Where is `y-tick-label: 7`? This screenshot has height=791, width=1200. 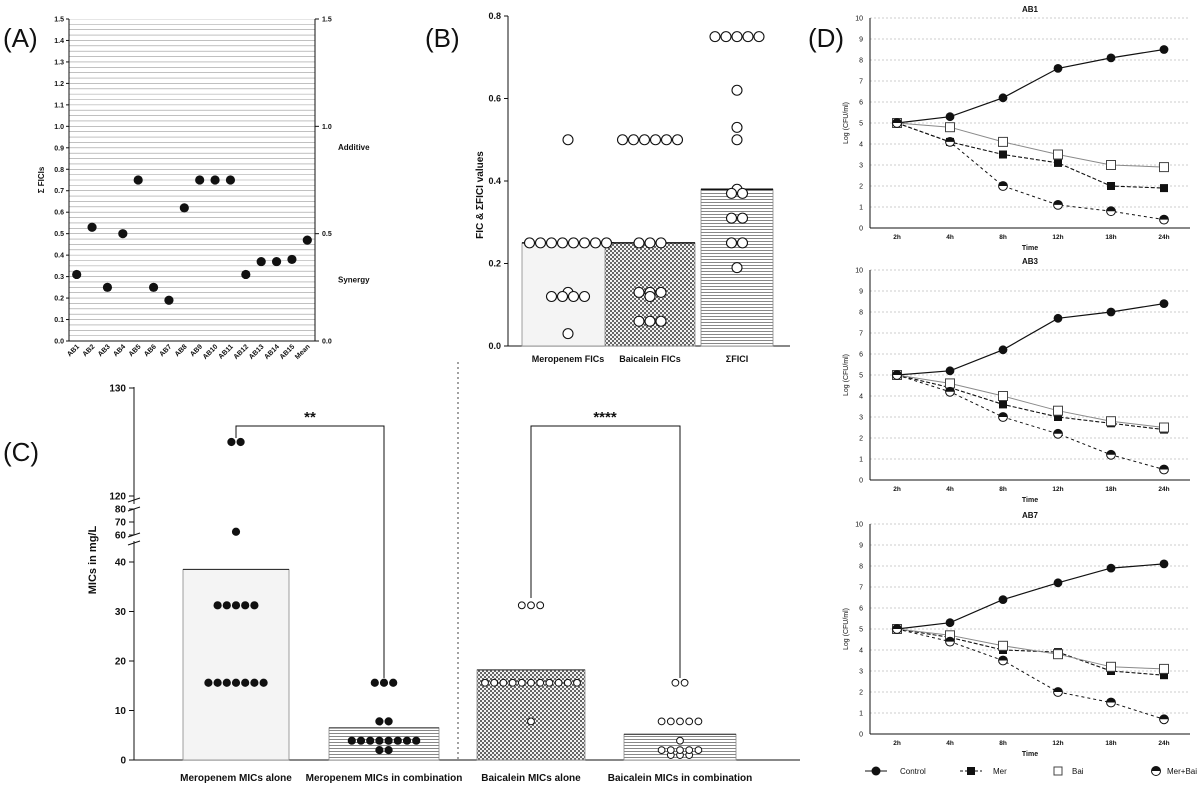
y-tick-label: 7 is located at coordinates (861, 82).